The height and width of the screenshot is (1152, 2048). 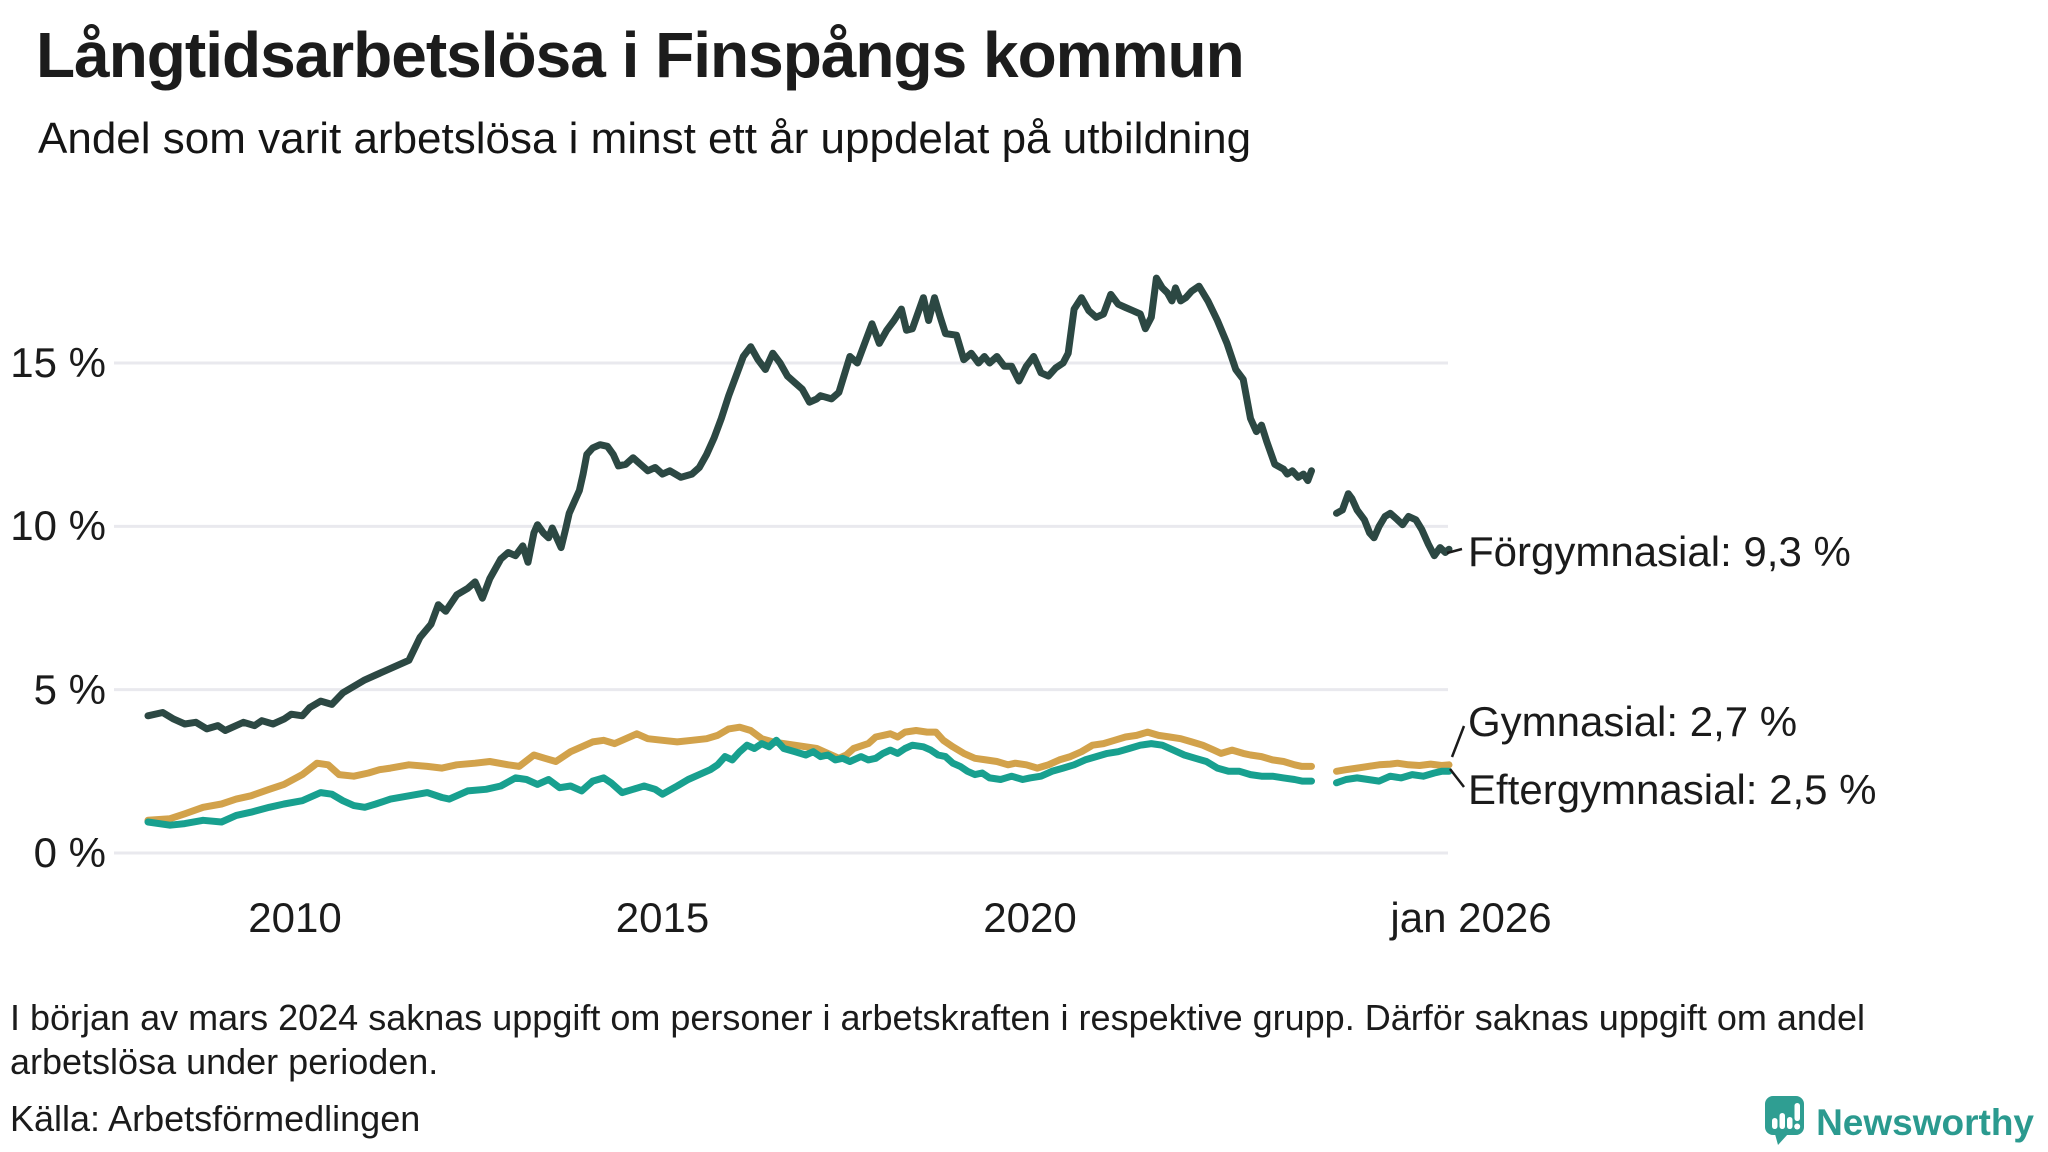 What do you see at coordinates (798, 782) in the screenshot?
I see `series-line-eftergymnasial` at bounding box center [798, 782].